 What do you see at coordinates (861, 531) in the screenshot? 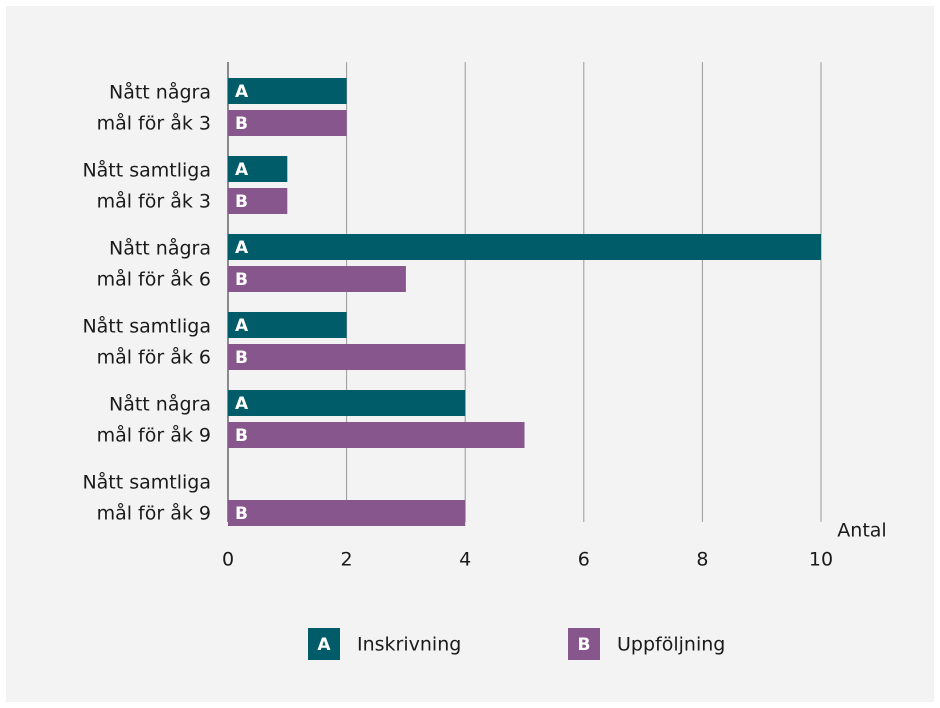
I see `x-axis-label: Antal` at bounding box center [861, 531].